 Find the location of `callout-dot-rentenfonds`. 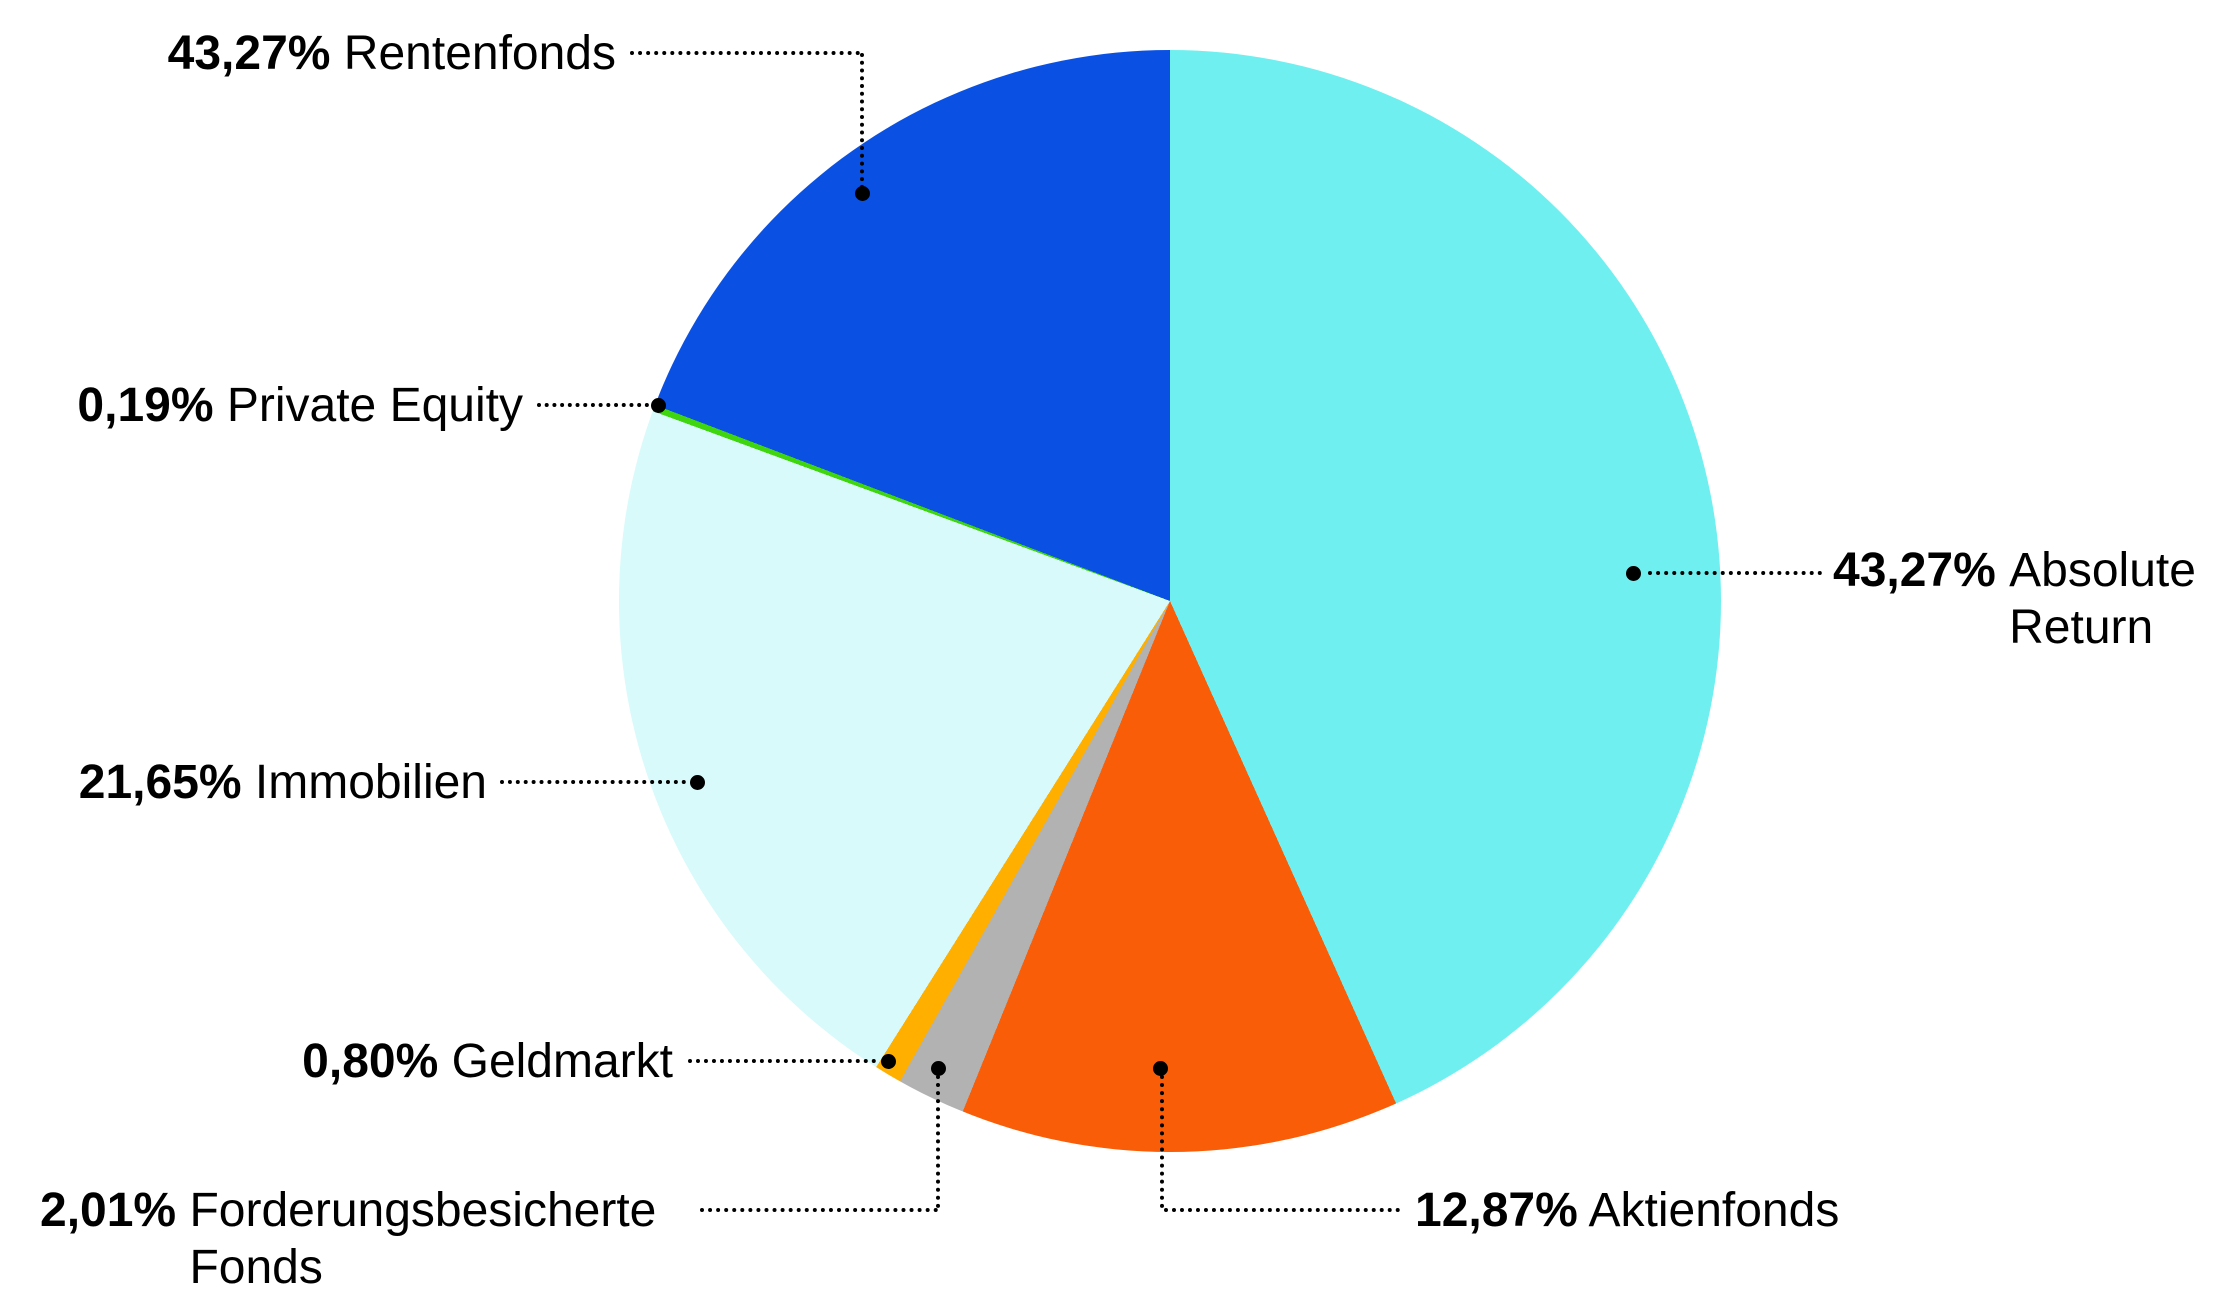

callout-dot-rentenfonds is located at coordinates (862, 193).